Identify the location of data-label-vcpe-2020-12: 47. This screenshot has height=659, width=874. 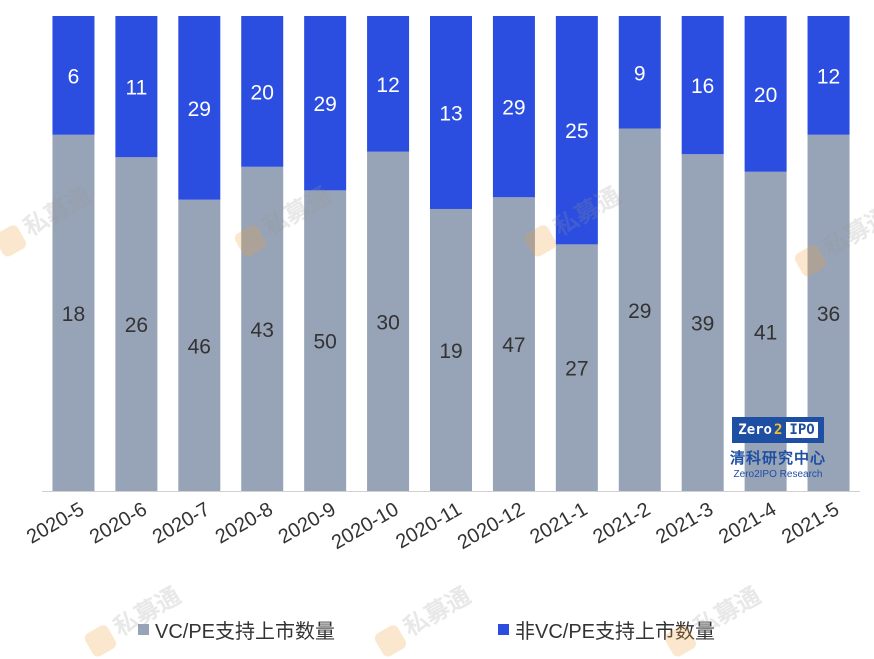
(513, 345).